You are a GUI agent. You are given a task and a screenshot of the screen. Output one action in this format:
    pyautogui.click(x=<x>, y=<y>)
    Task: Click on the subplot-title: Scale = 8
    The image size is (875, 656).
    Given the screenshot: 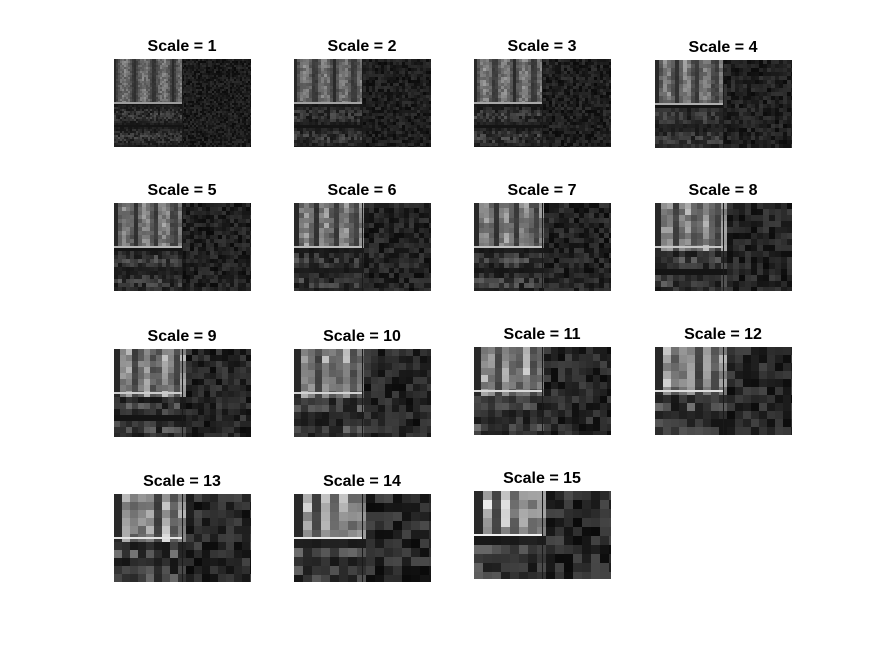 What is the action you would take?
    pyautogui.click(x=723, y=190)
    